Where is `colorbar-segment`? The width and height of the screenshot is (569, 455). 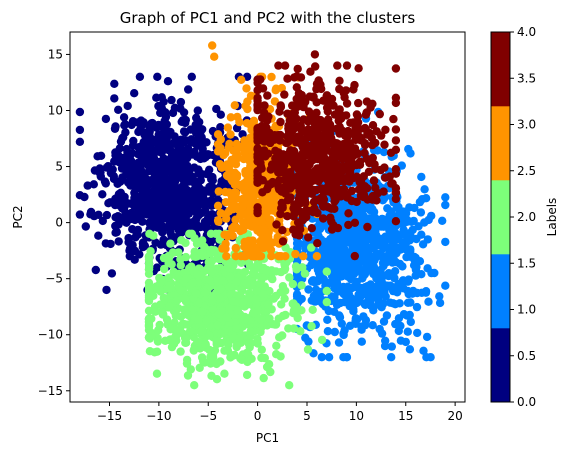
colorbar-segment is located at coordinates (500, 143).